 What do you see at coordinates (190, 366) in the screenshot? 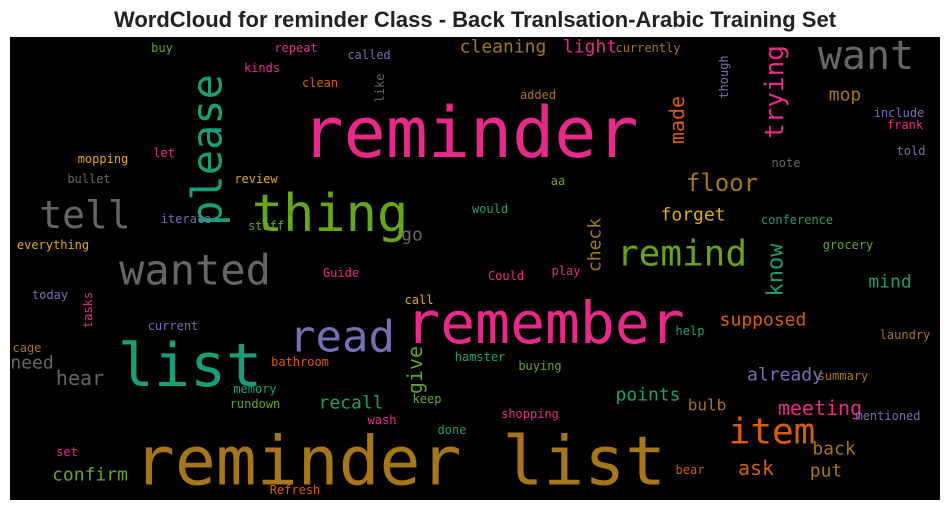
I see `cloud-word: list` at bounding box center [190, 366].